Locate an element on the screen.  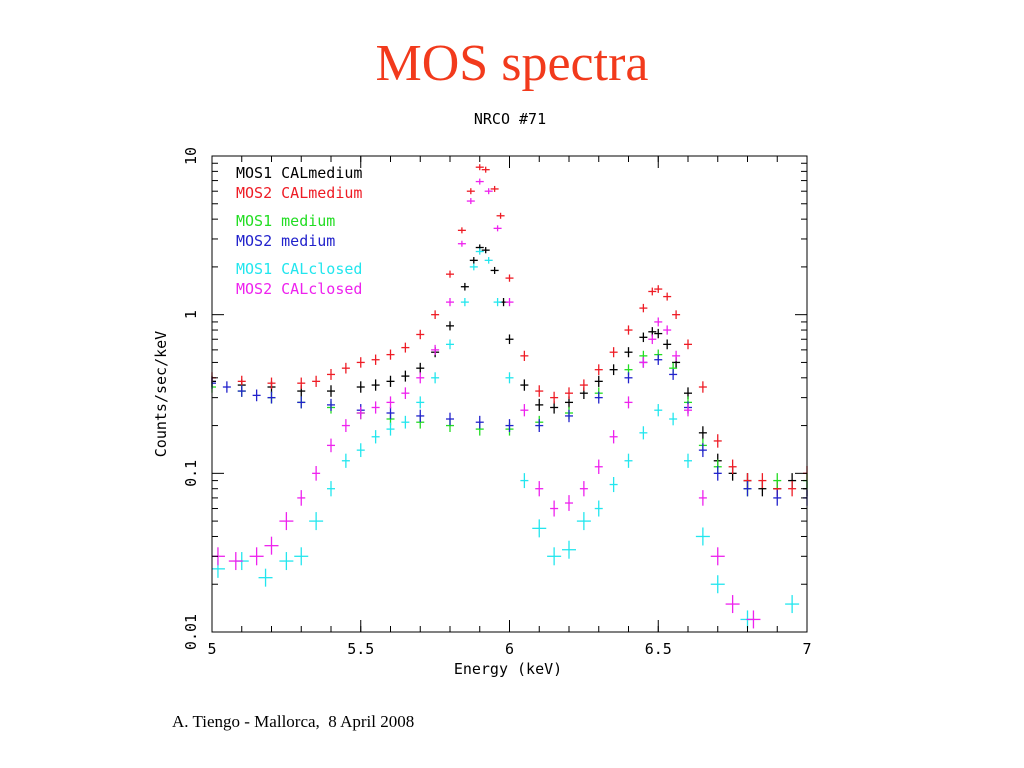
x-tick-label: 5 is located at coordinates (211, 649).